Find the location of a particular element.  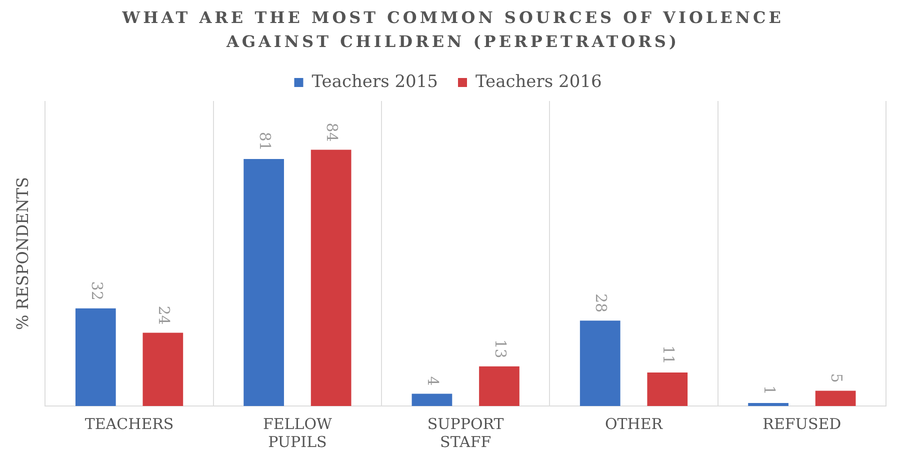

data-label: 84 is located at coordinates (332, 132).